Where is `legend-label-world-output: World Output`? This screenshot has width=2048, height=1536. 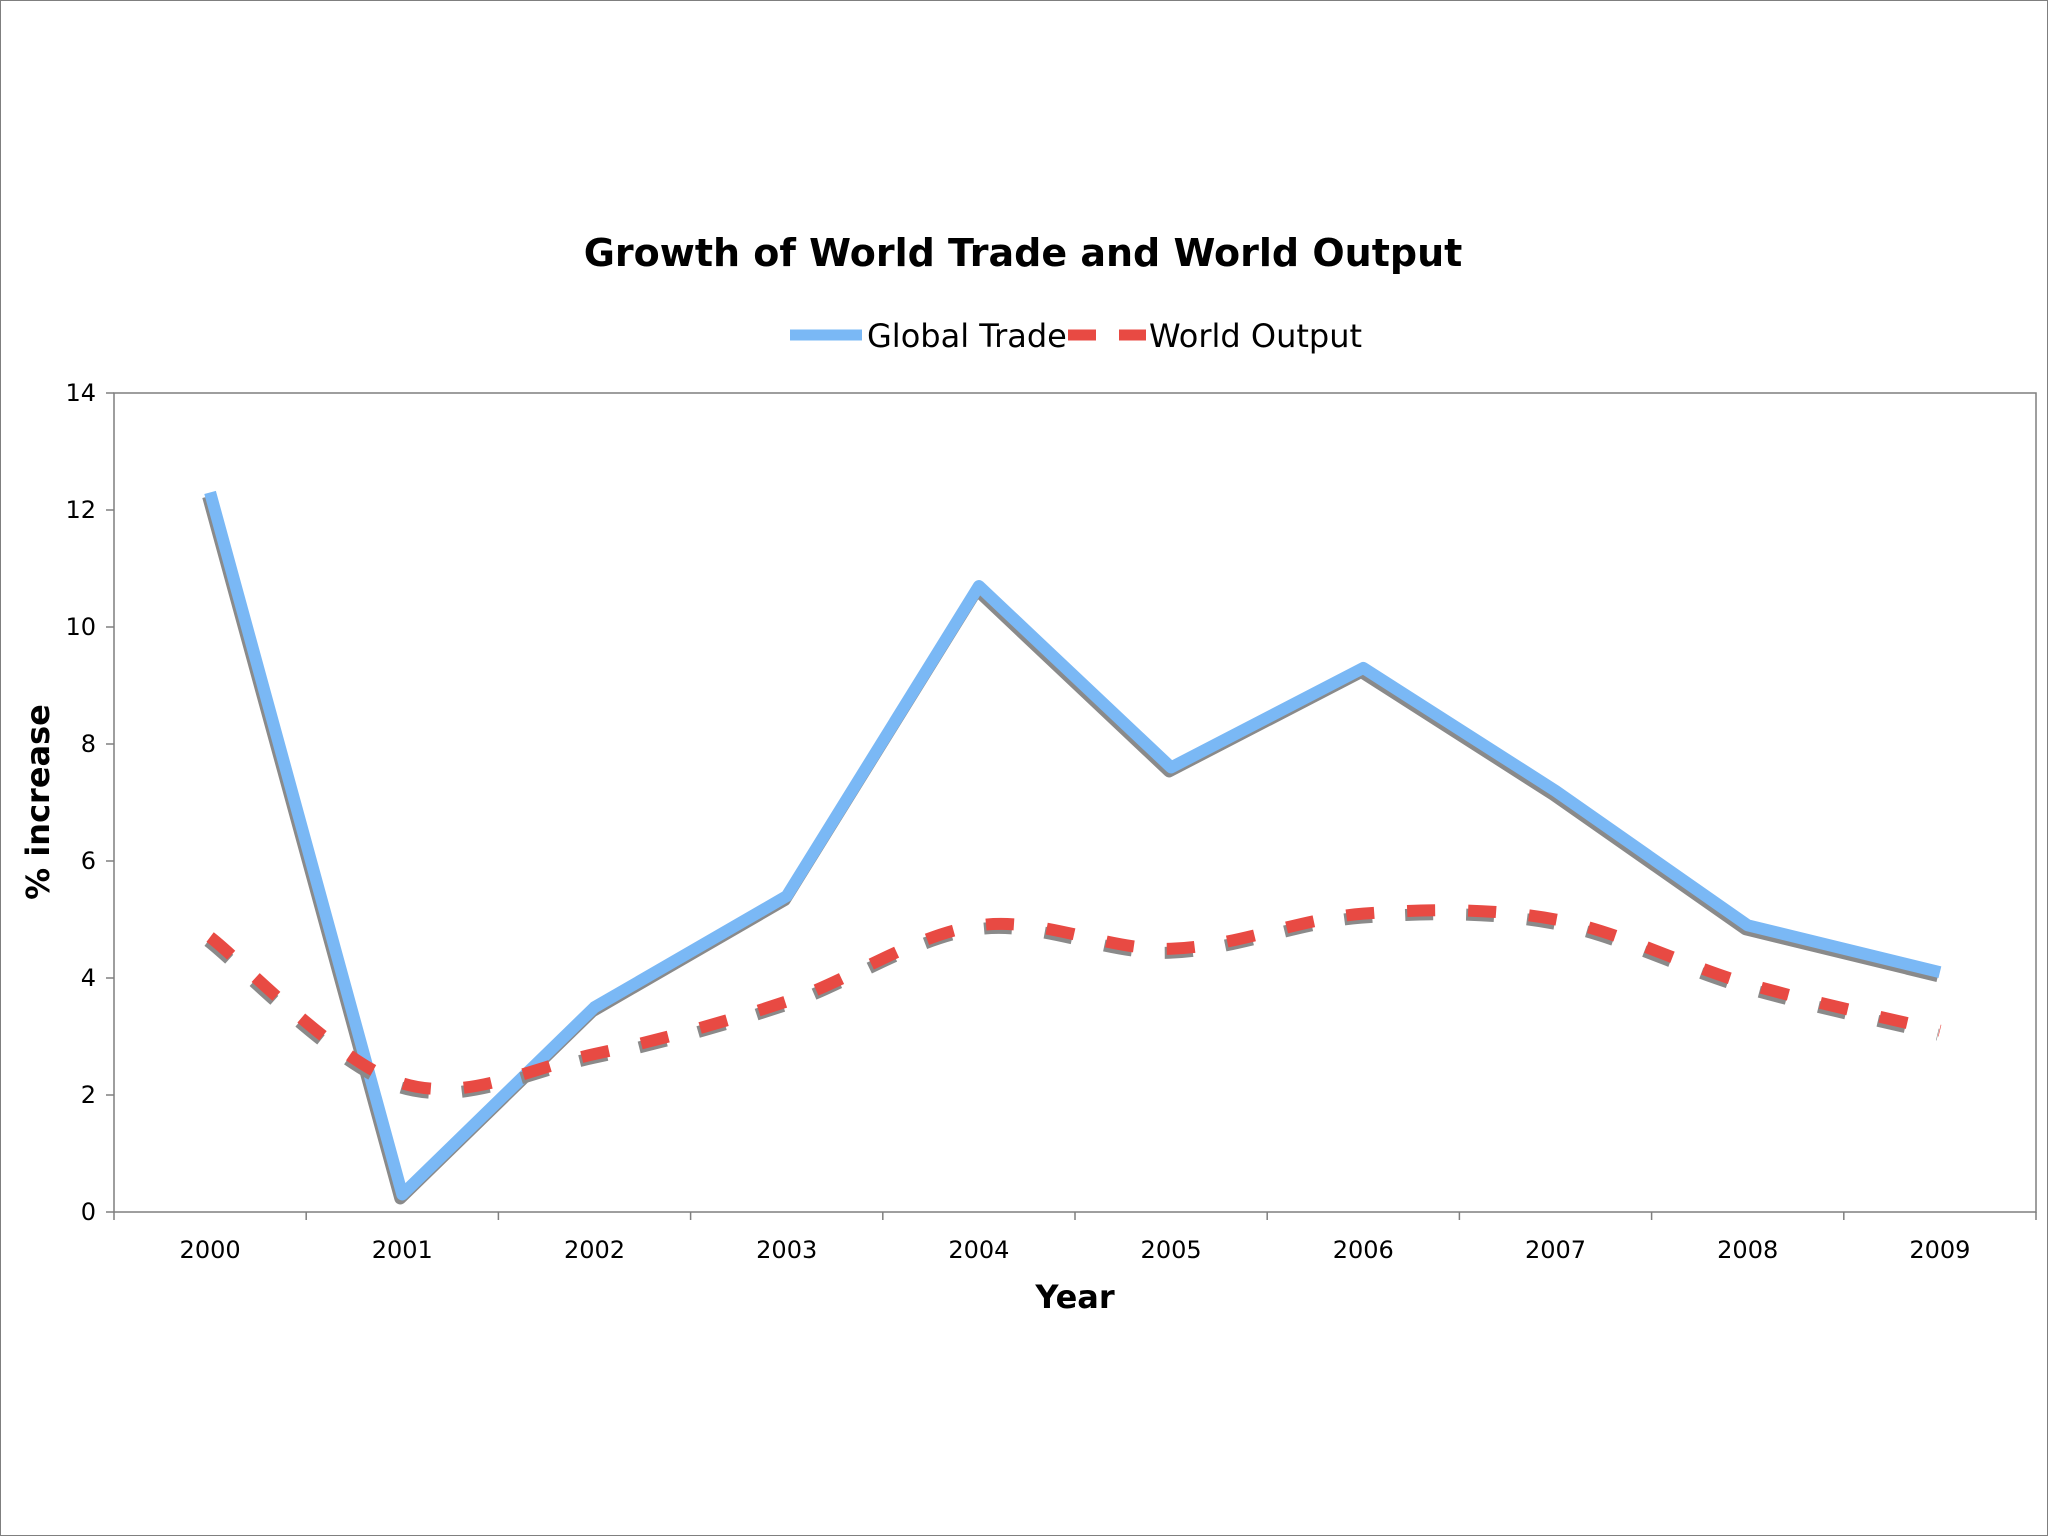 legend-label-world-output: World Output is located at coordinates (1255, 336).